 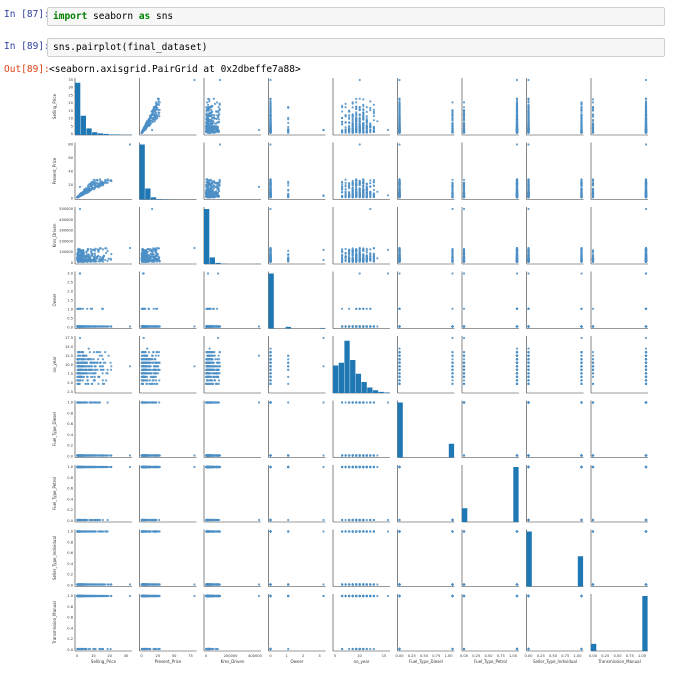 I want to click on code-input-pairplot: sns.pairplot(final_dataset), so click(x=356, y=47).